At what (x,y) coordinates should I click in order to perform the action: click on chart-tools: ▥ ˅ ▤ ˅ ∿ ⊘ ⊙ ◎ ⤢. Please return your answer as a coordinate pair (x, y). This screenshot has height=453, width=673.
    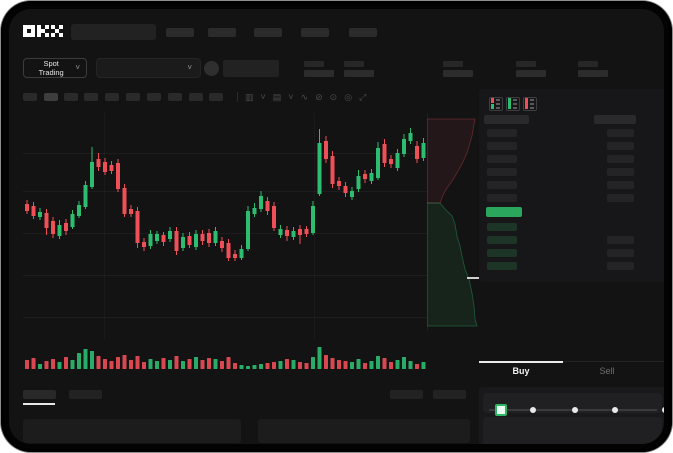
    Looking at the image, I should click on (301, 97).